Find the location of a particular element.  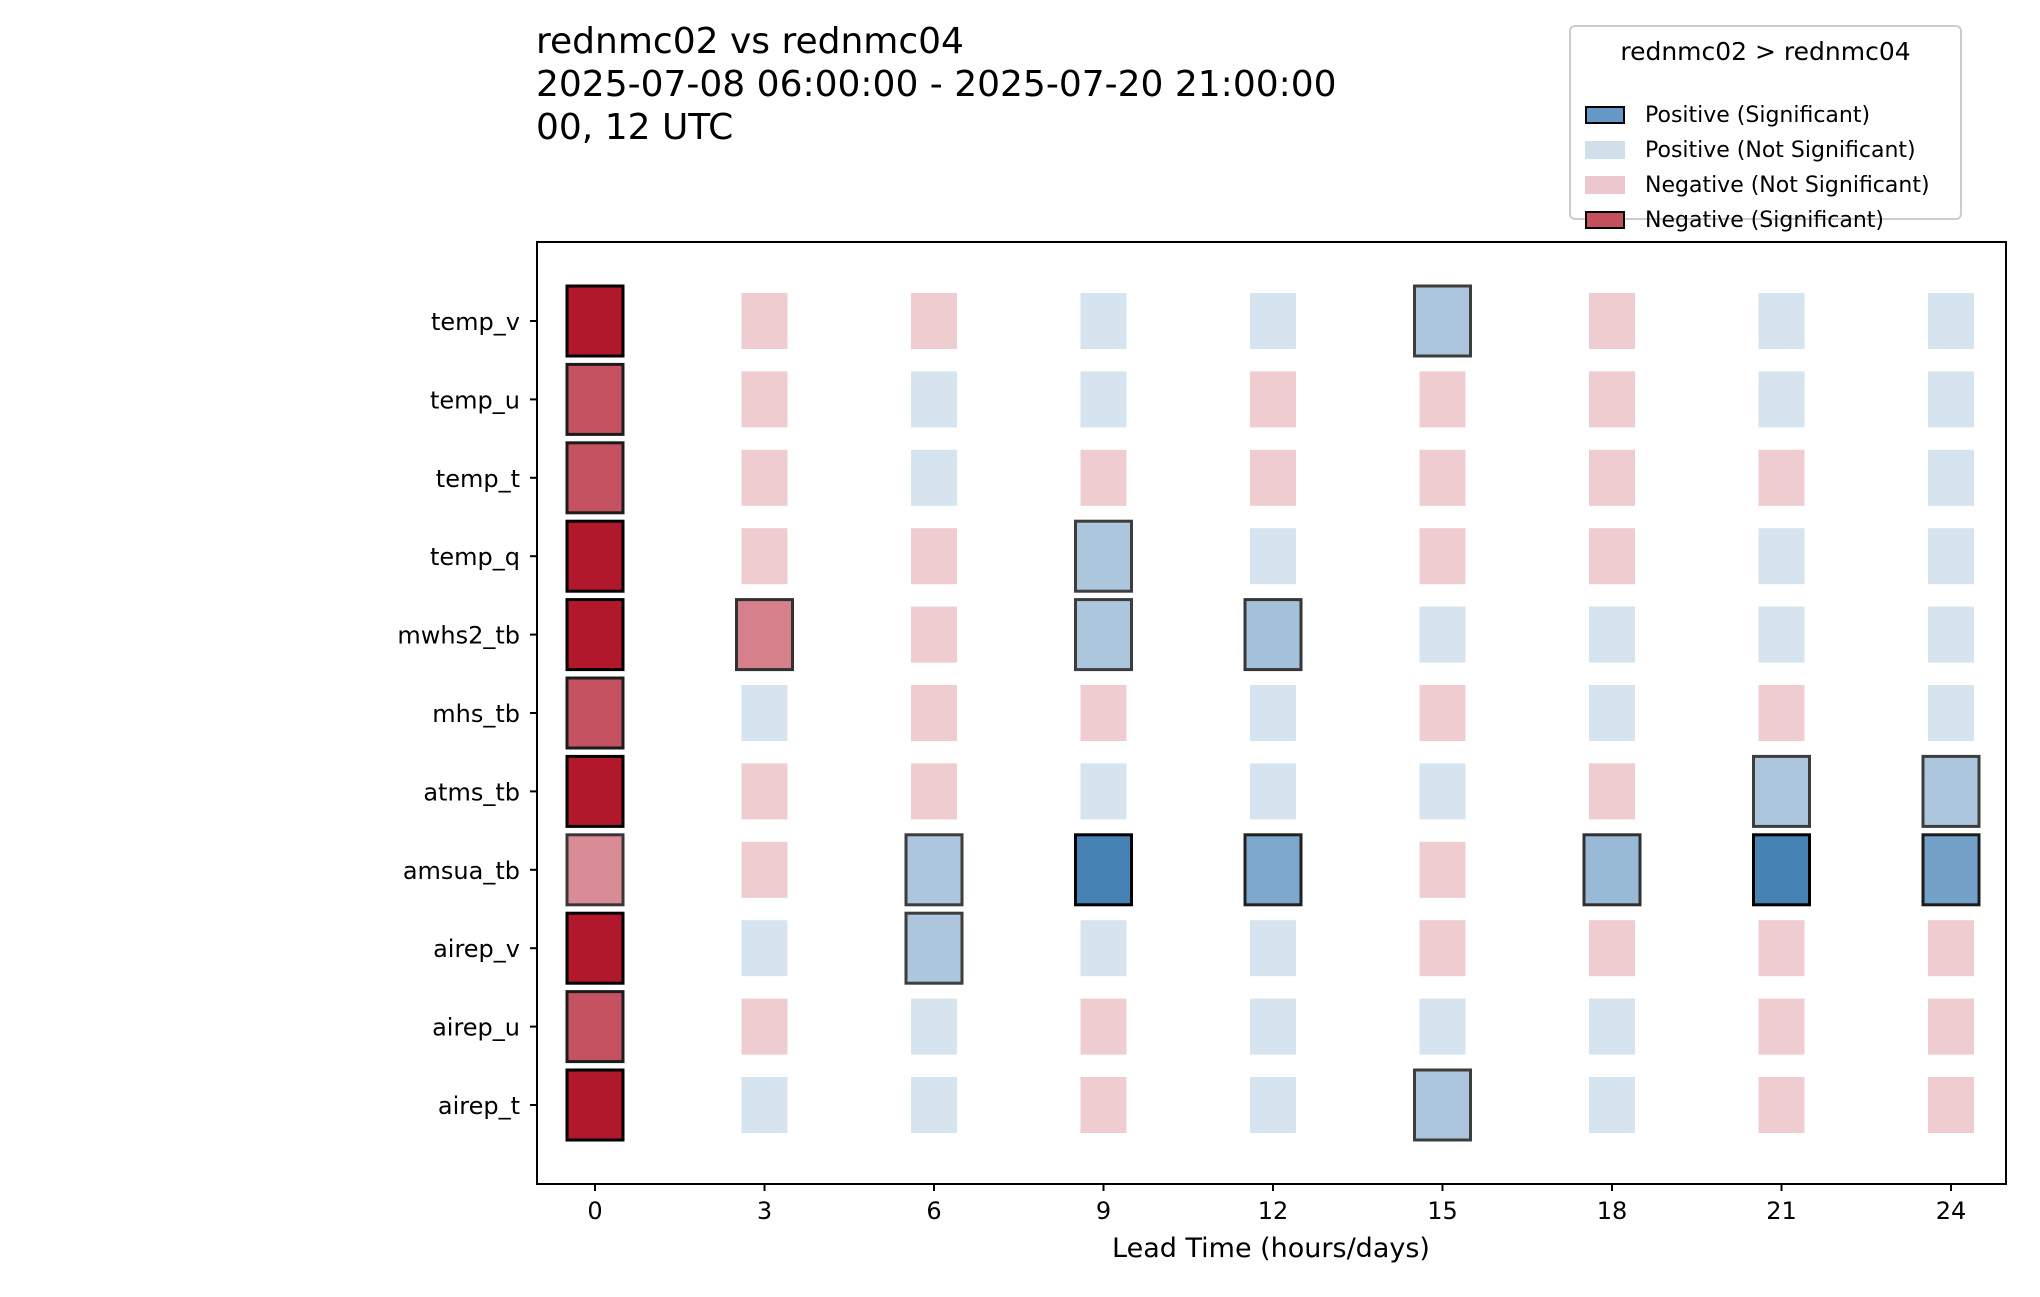

legend-title: rednmc02 > rednmc04 is located at coordinates (1765, 51).